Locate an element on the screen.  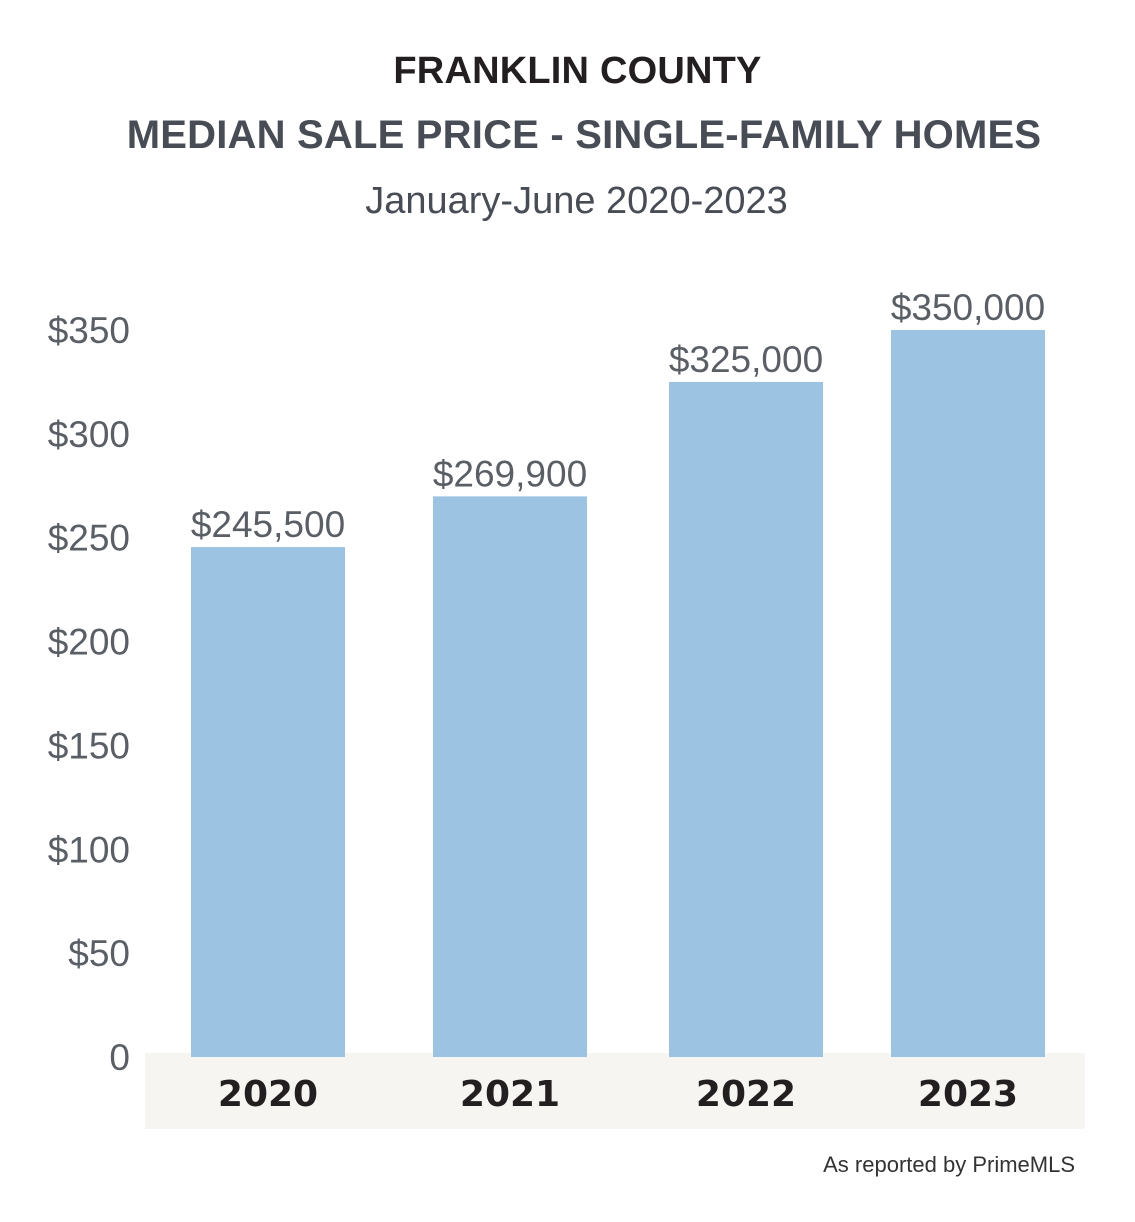
chart-title: FRANKLIN COUNTY is located at coordinates (577, 71).